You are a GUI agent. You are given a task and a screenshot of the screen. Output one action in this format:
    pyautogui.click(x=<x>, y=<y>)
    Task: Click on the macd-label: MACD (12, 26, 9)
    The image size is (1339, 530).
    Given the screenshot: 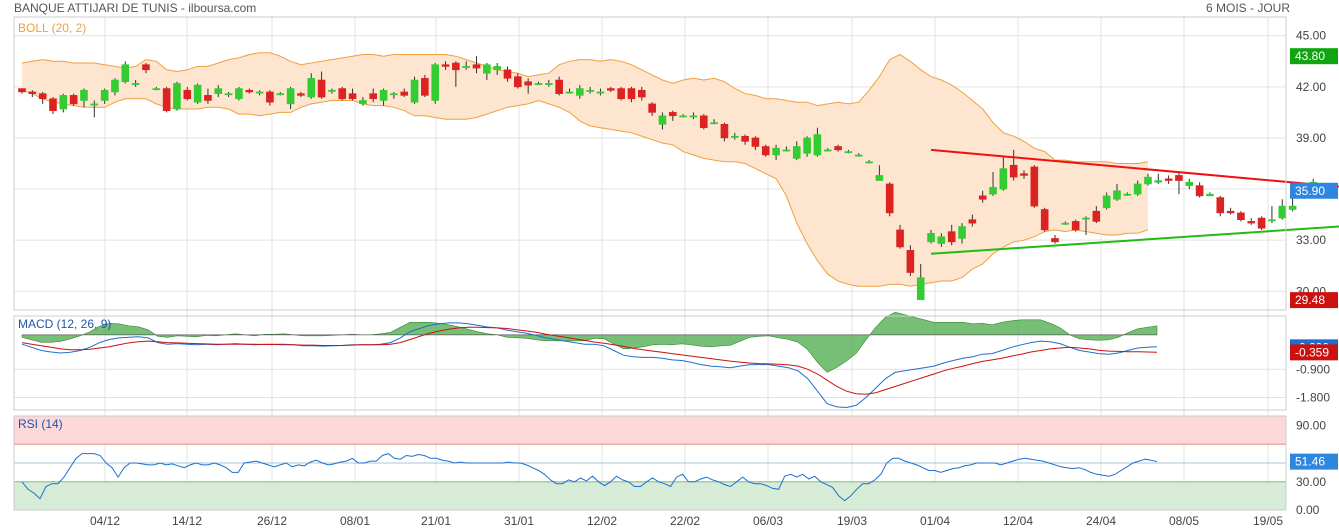 What is the action you would take?
    pyautogui.click(x=64, y=324)
    